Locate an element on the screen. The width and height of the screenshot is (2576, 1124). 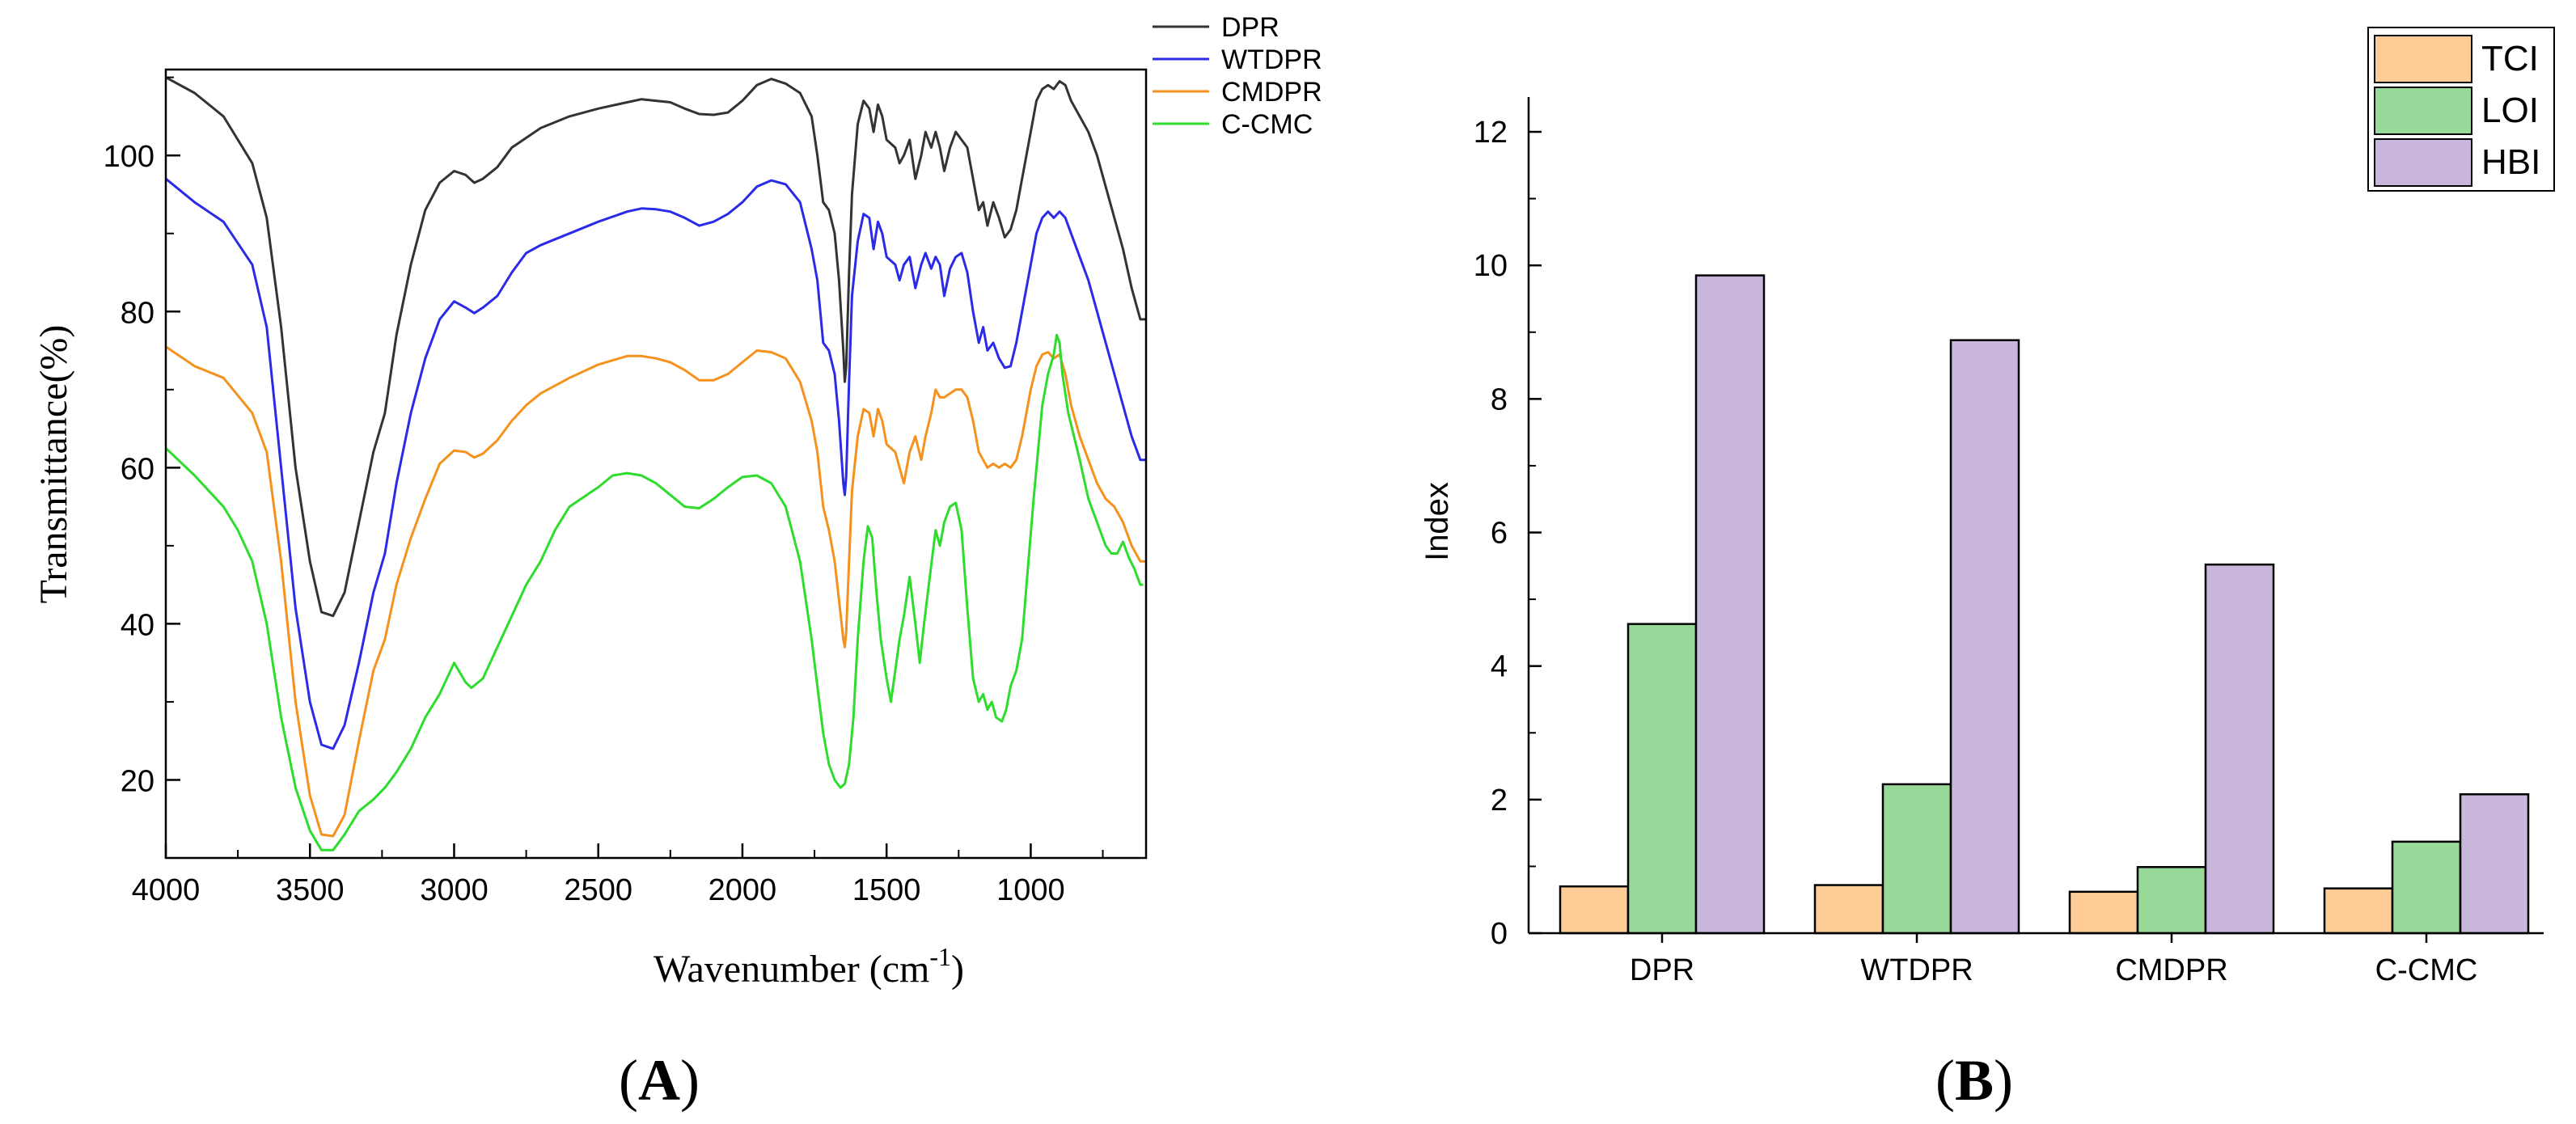
ftir-y-tick-label: 40 is located at coordinates (137, 625).